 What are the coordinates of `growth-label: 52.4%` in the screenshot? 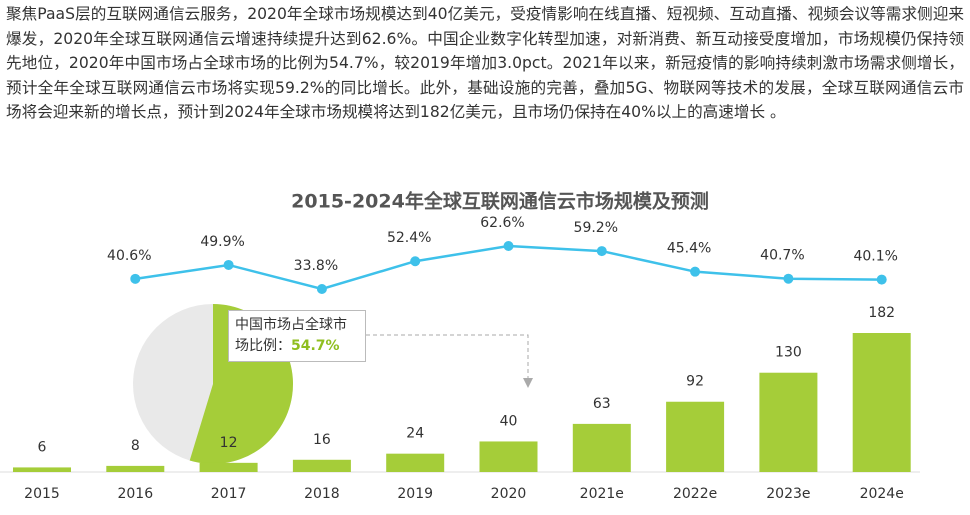 It's located at (409, 238).